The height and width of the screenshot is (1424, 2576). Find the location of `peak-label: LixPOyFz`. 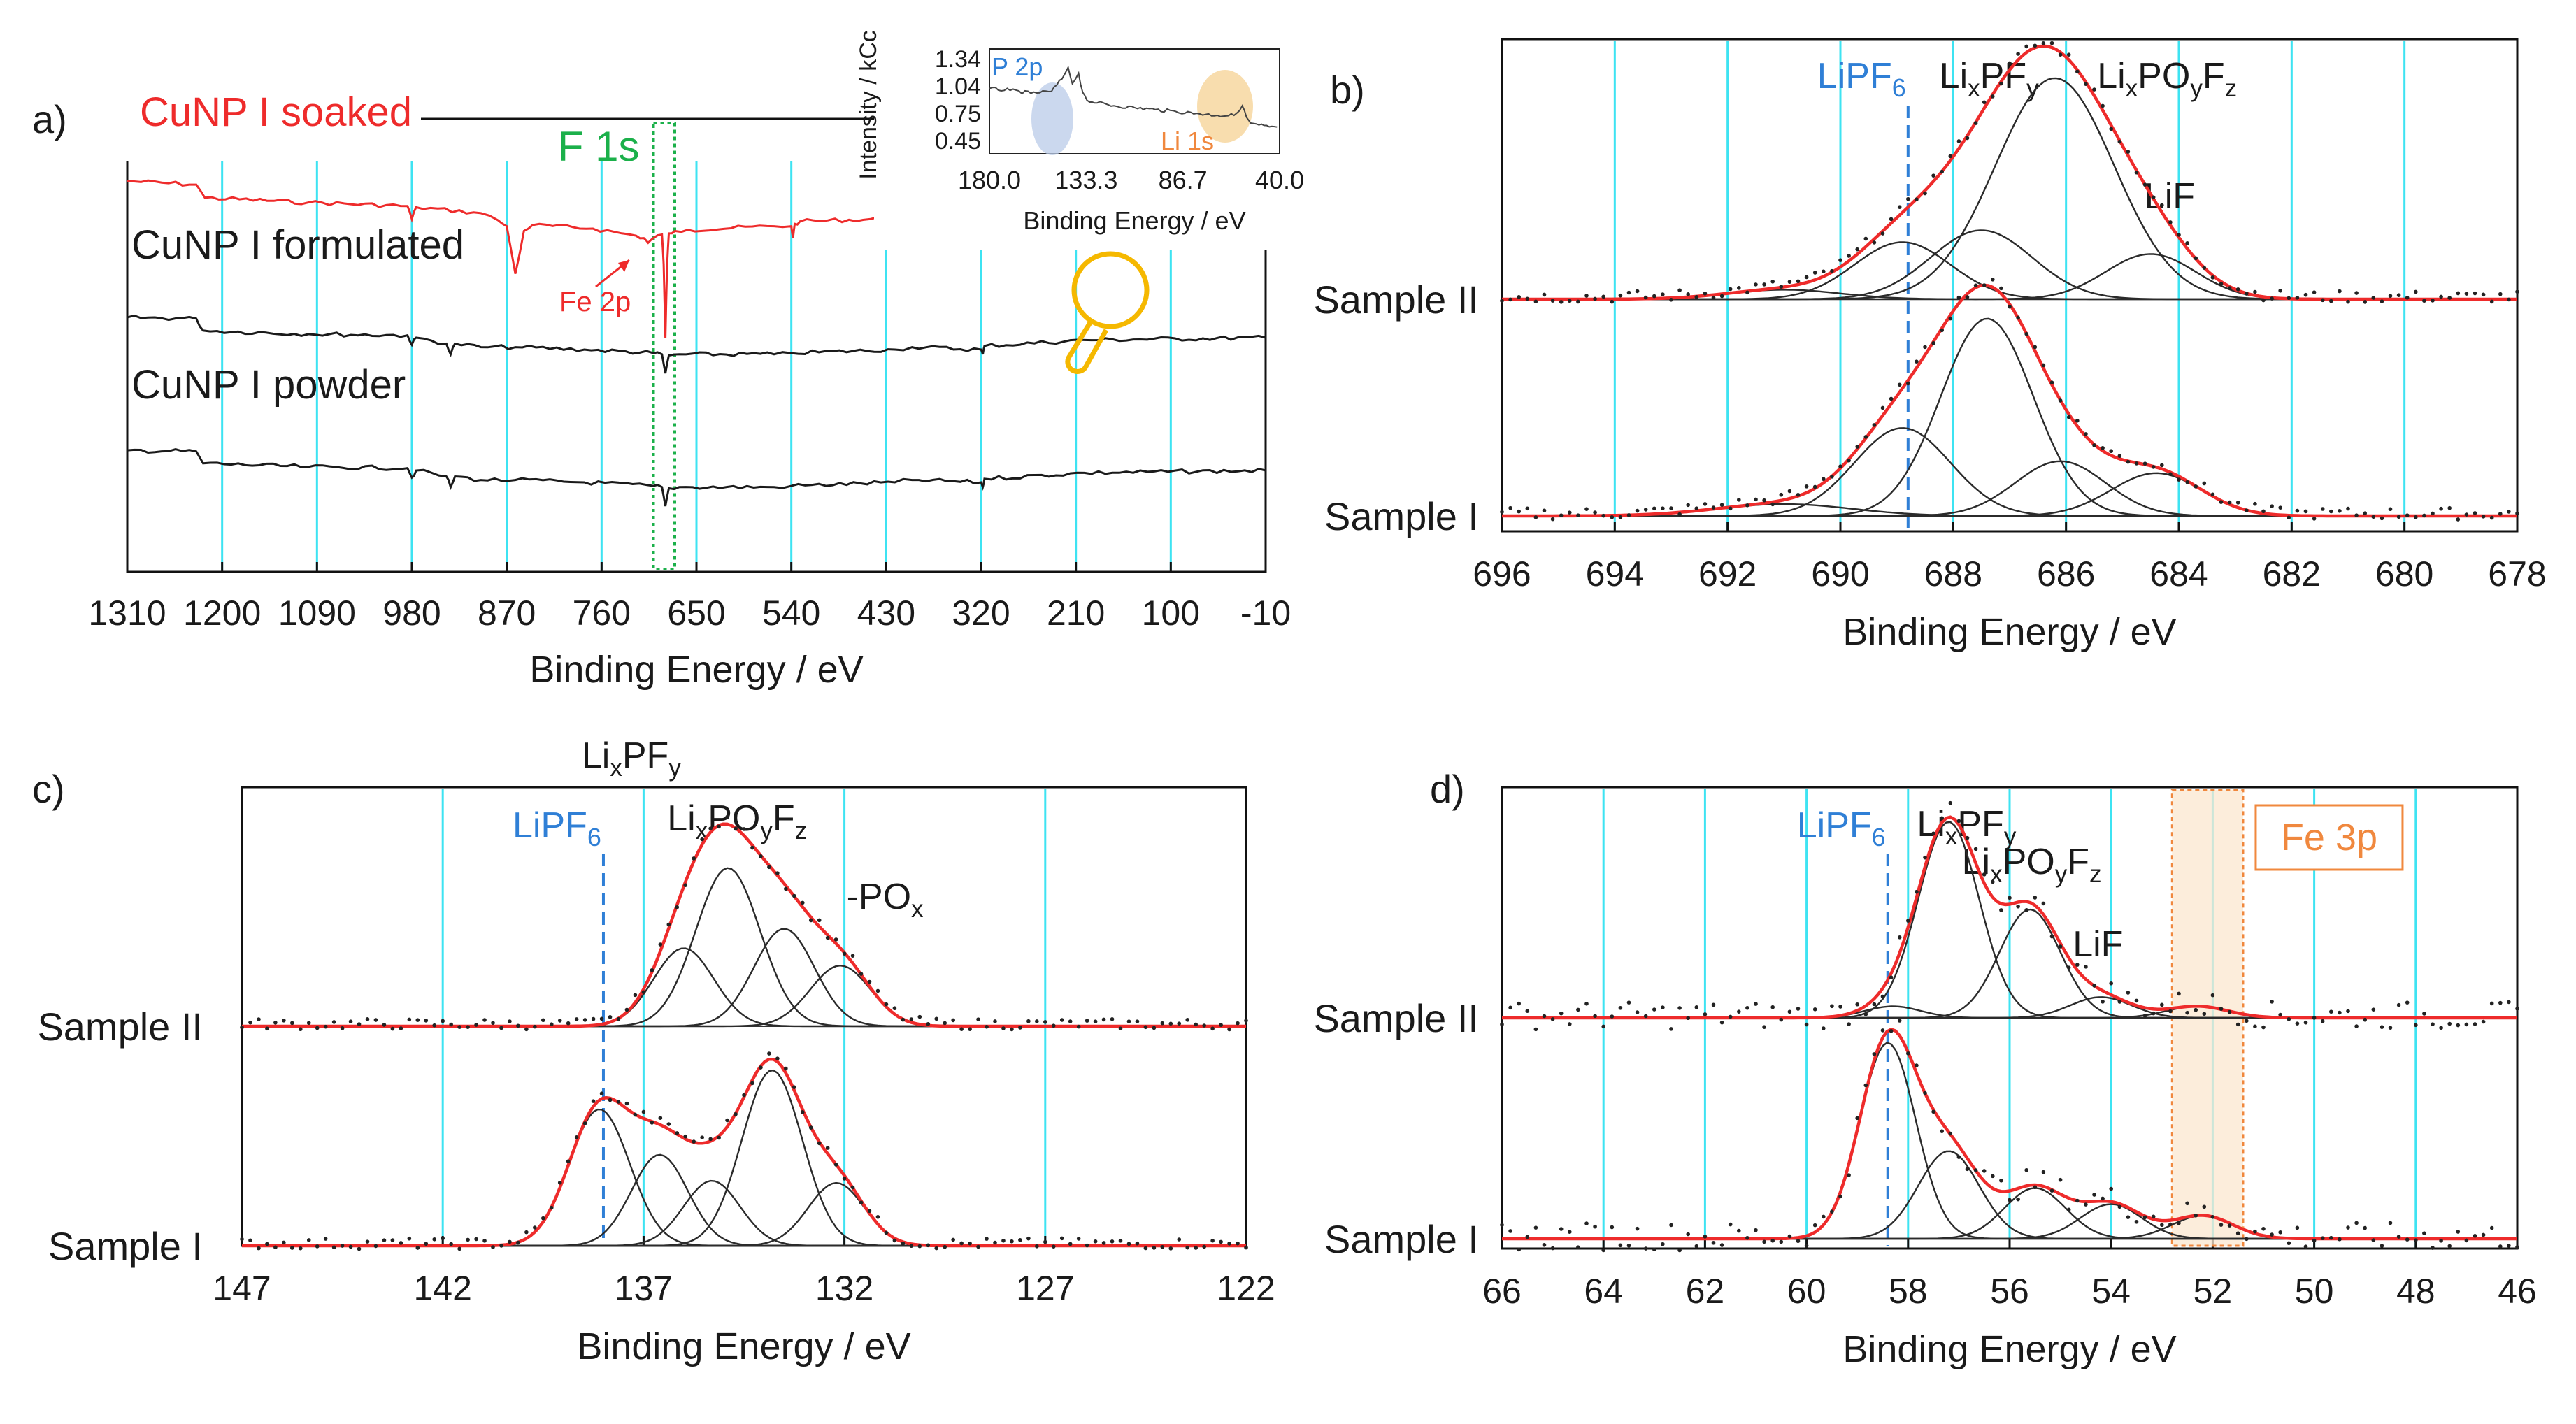

peak-label: LixPOyFz is located at coordinates (2032, 865).